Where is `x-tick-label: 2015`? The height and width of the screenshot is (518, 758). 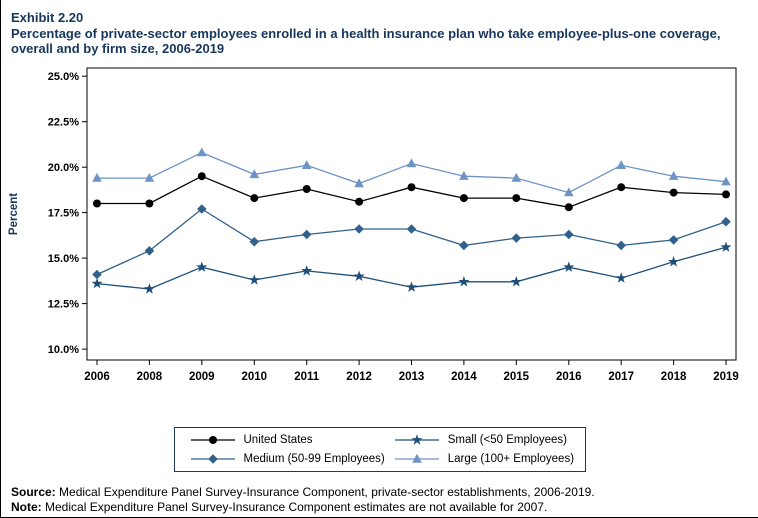 x-tick-label: 2015 is located at coordinates (517, 377).